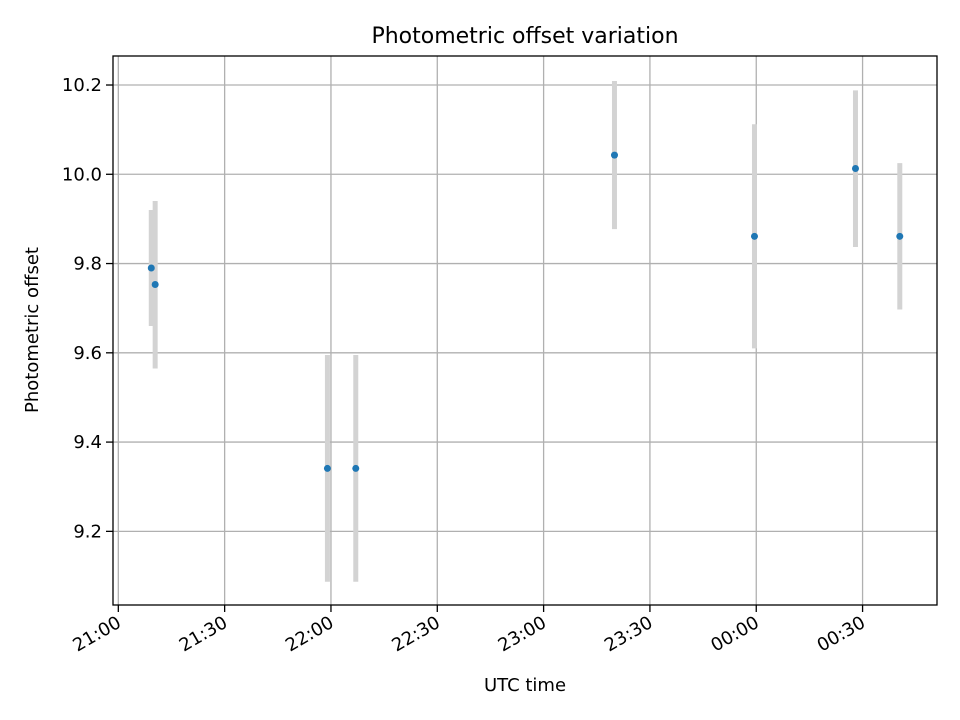 Image resolution: width=960 pixels, height=720 pixels. Describe the element at coordinates (87, 442) in the screenshot. I see `y-tick-label: 9.4` at that location.